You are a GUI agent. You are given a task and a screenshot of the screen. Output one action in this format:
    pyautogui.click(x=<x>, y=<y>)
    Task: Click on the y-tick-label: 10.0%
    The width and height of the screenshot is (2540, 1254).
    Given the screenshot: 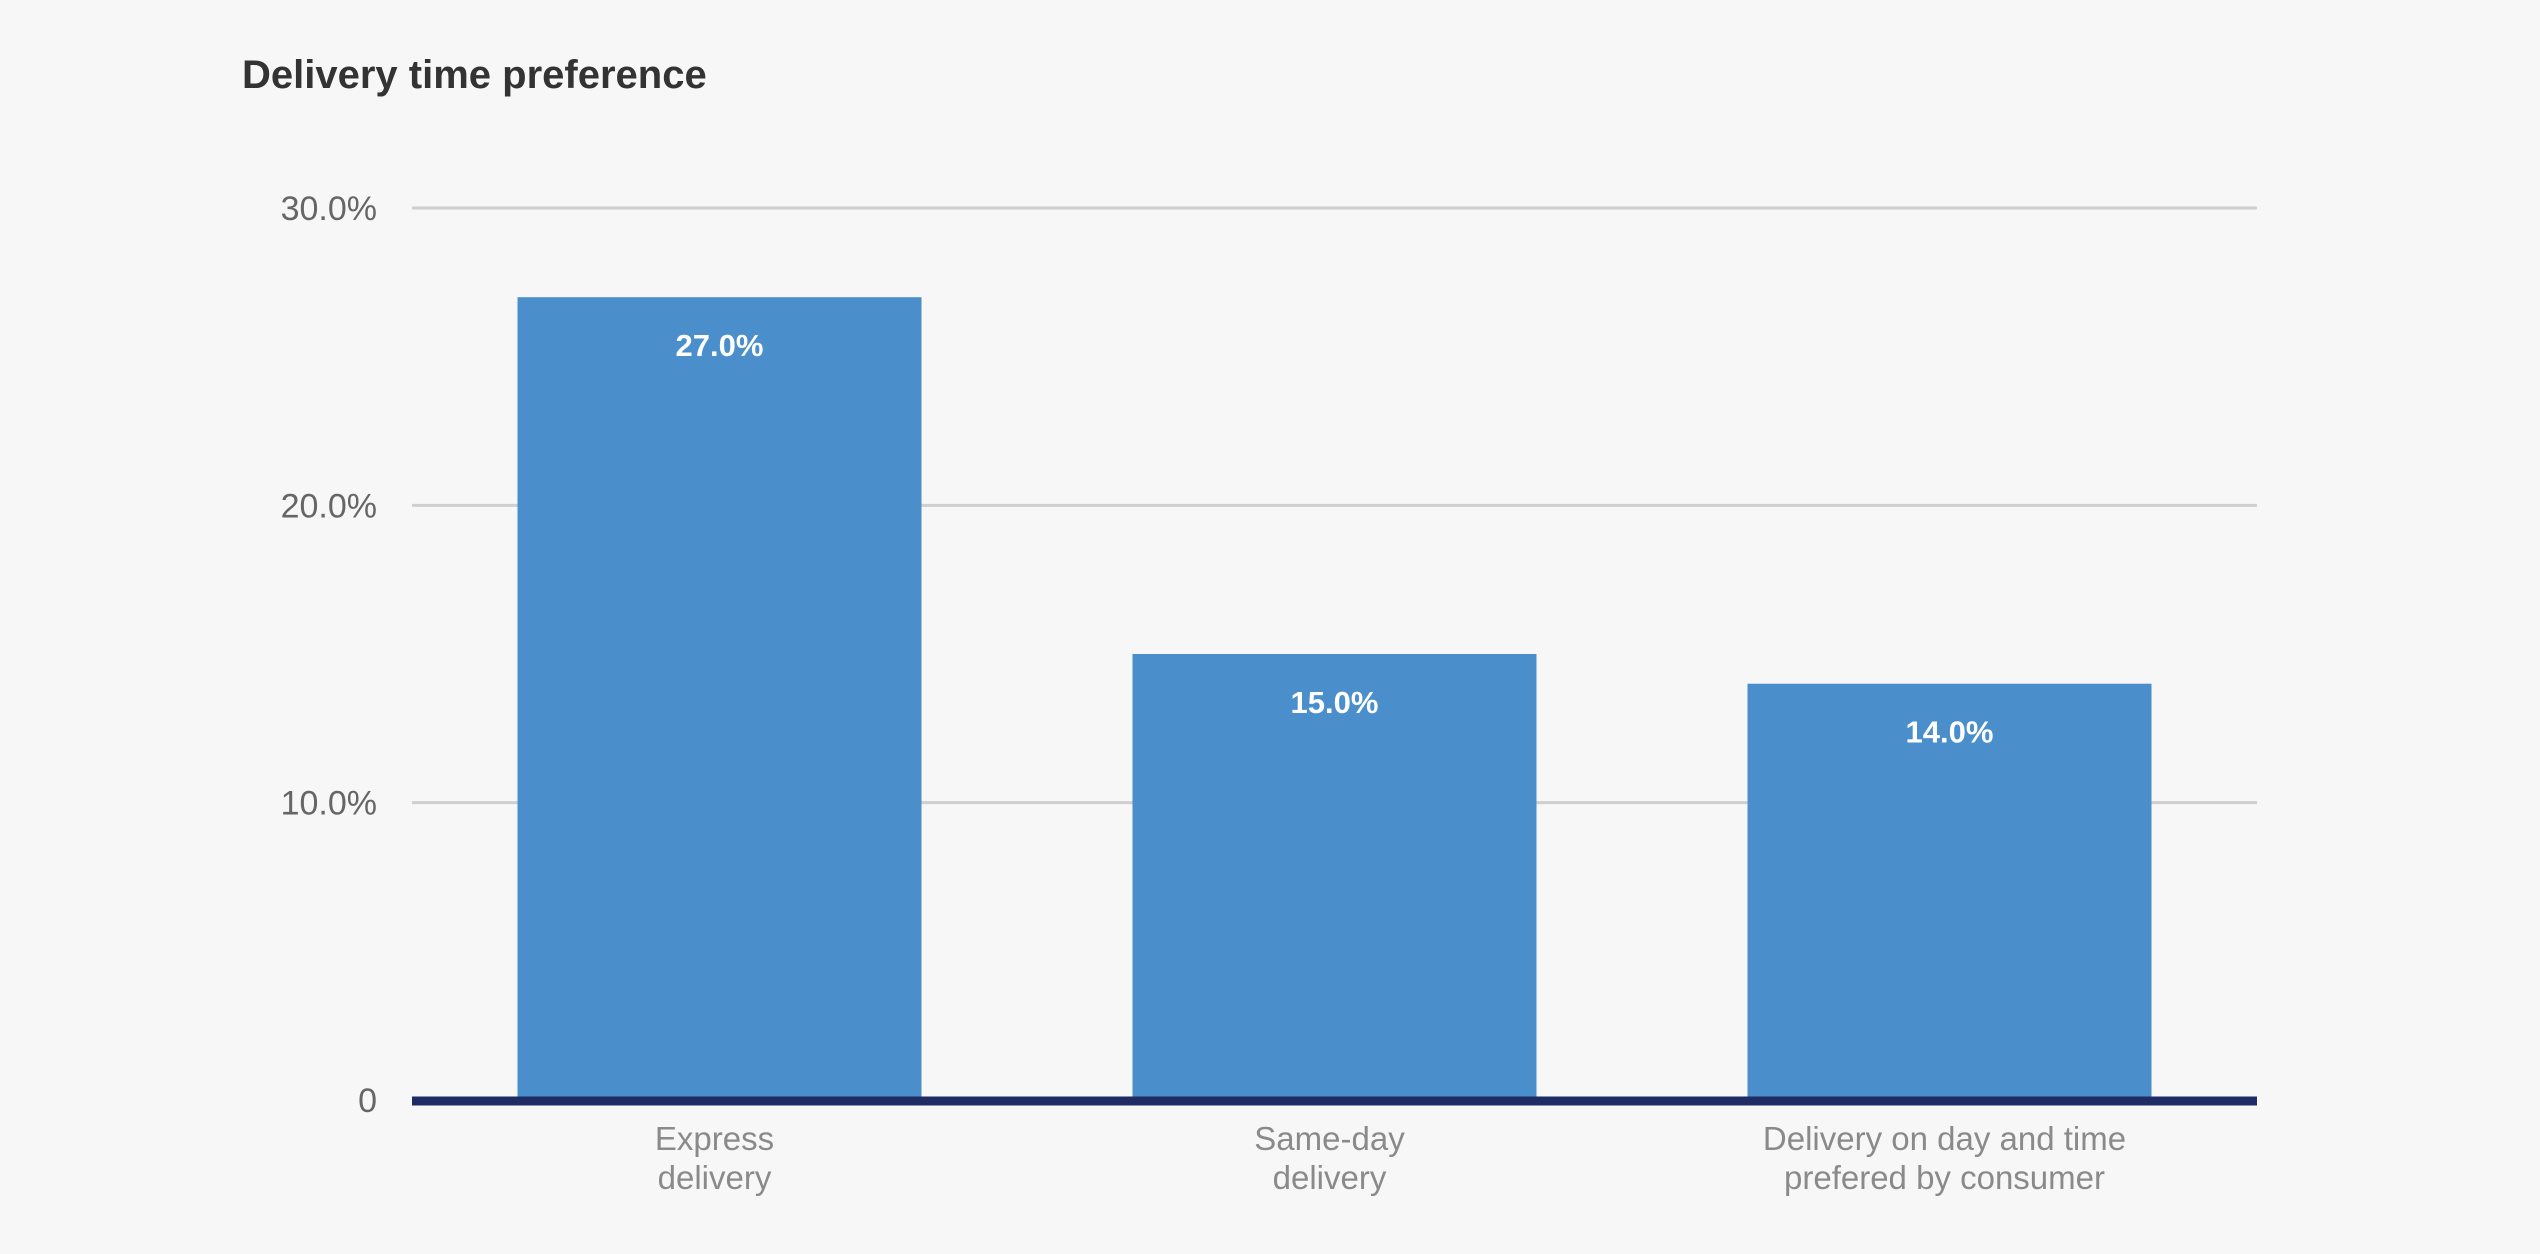 What is the action you would take?
    pyautogui.click(x=329, y=804)
    